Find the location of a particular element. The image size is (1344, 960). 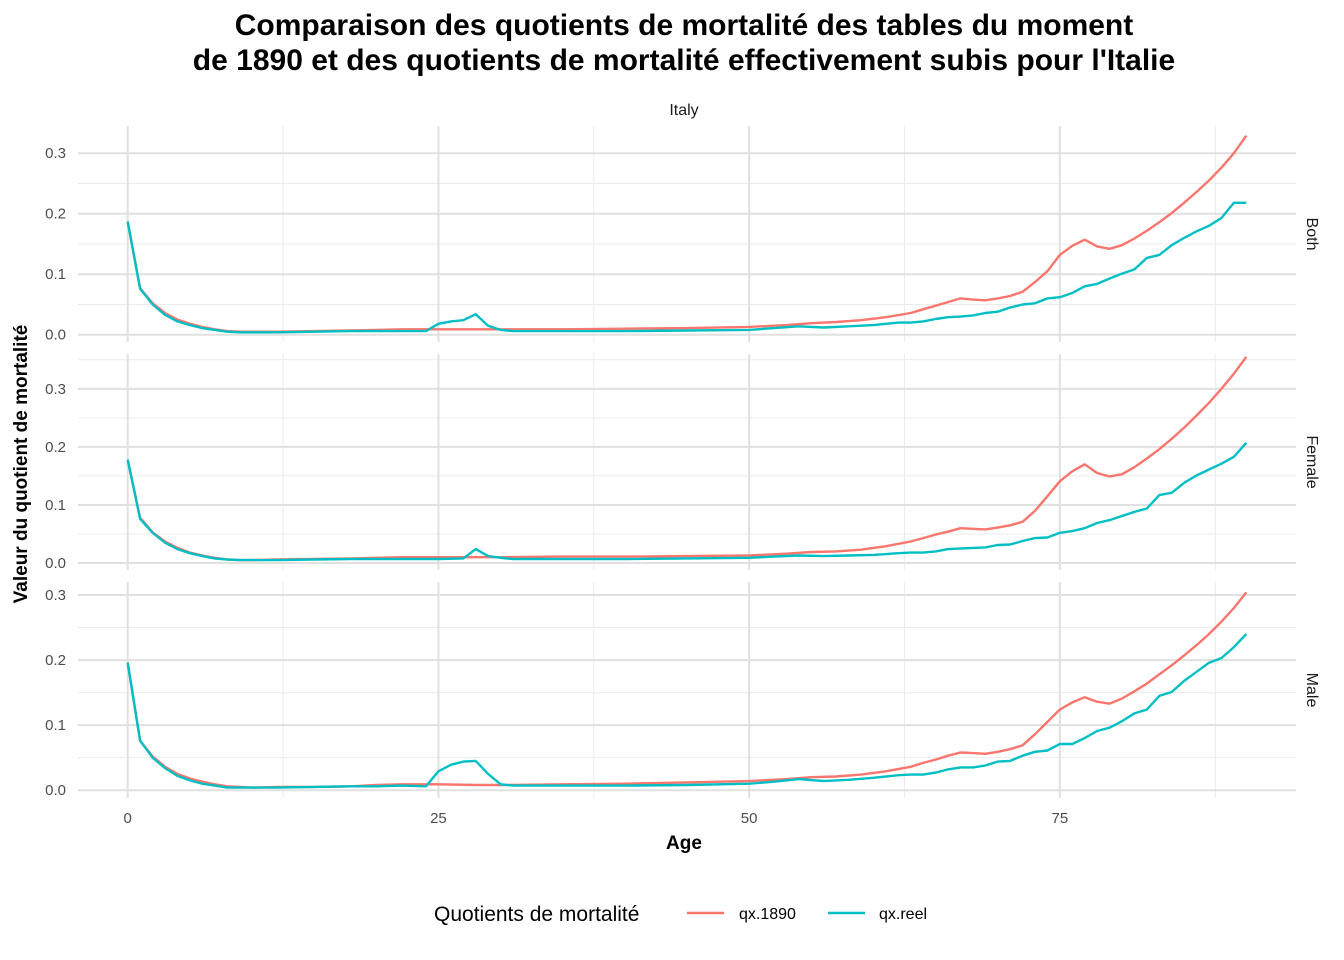

legend: Quotients de mortalité qx.1890 qx.reel is located at coordinates (680, 914).